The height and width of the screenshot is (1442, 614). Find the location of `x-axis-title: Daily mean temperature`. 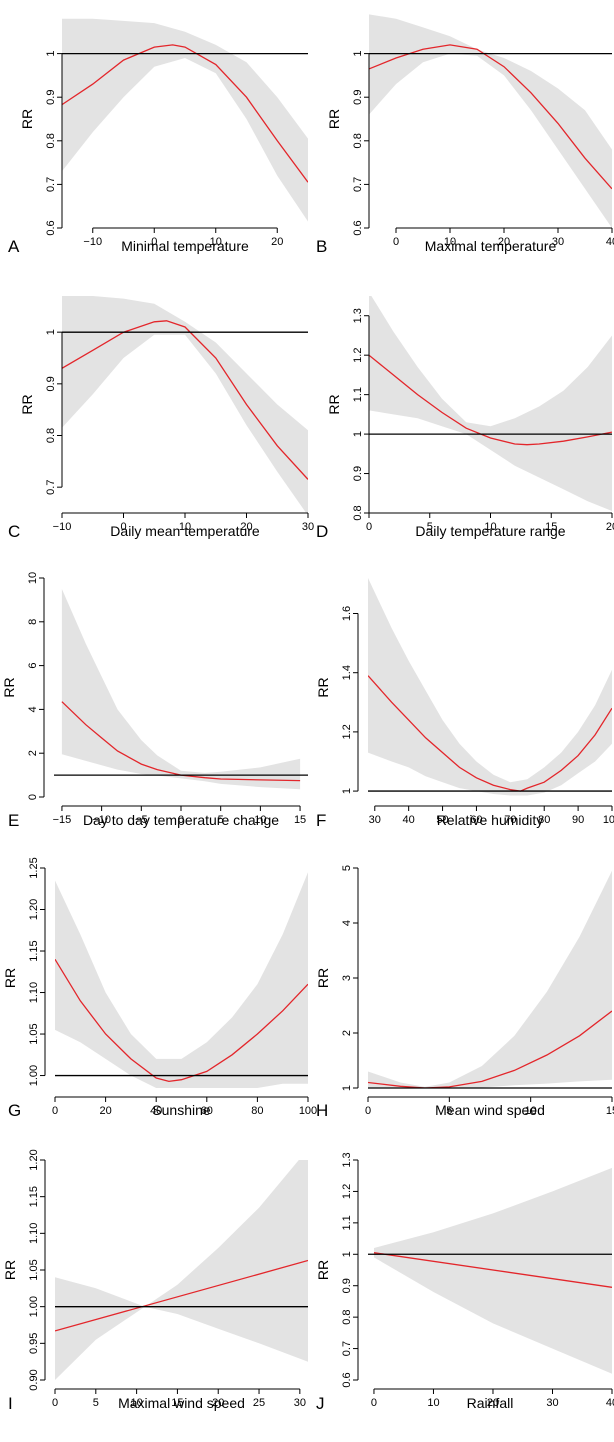

x-axis-title: Daily mean temperature is located at coordinates (185, 531).